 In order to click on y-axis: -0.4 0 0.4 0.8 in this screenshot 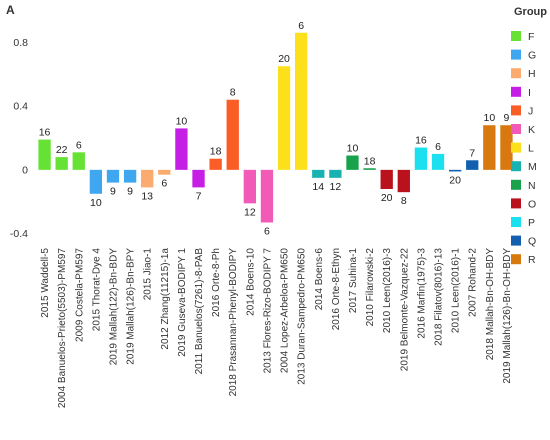, I will do `click(19, 138)`.